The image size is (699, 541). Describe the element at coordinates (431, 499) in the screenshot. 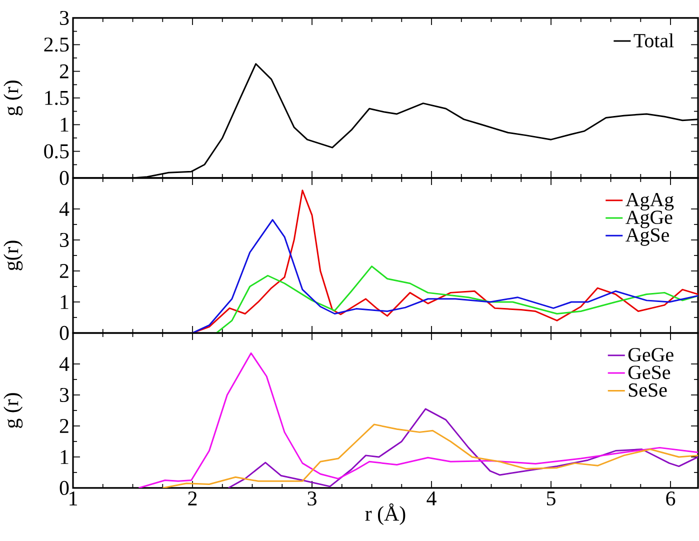

I see `x-tick-label: 4` at that location.